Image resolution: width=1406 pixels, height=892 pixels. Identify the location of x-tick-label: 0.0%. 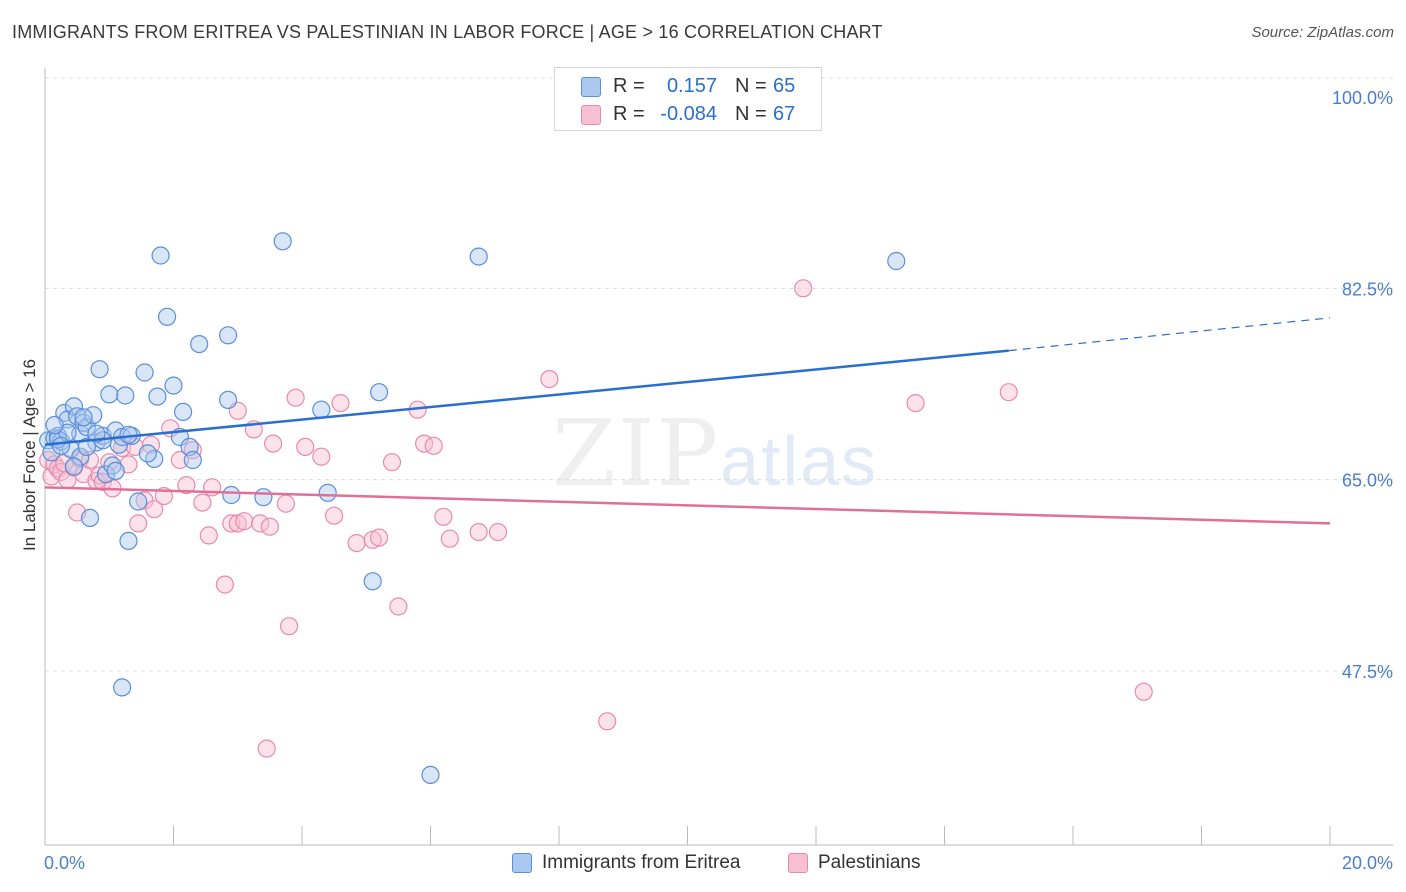
(64, 863).